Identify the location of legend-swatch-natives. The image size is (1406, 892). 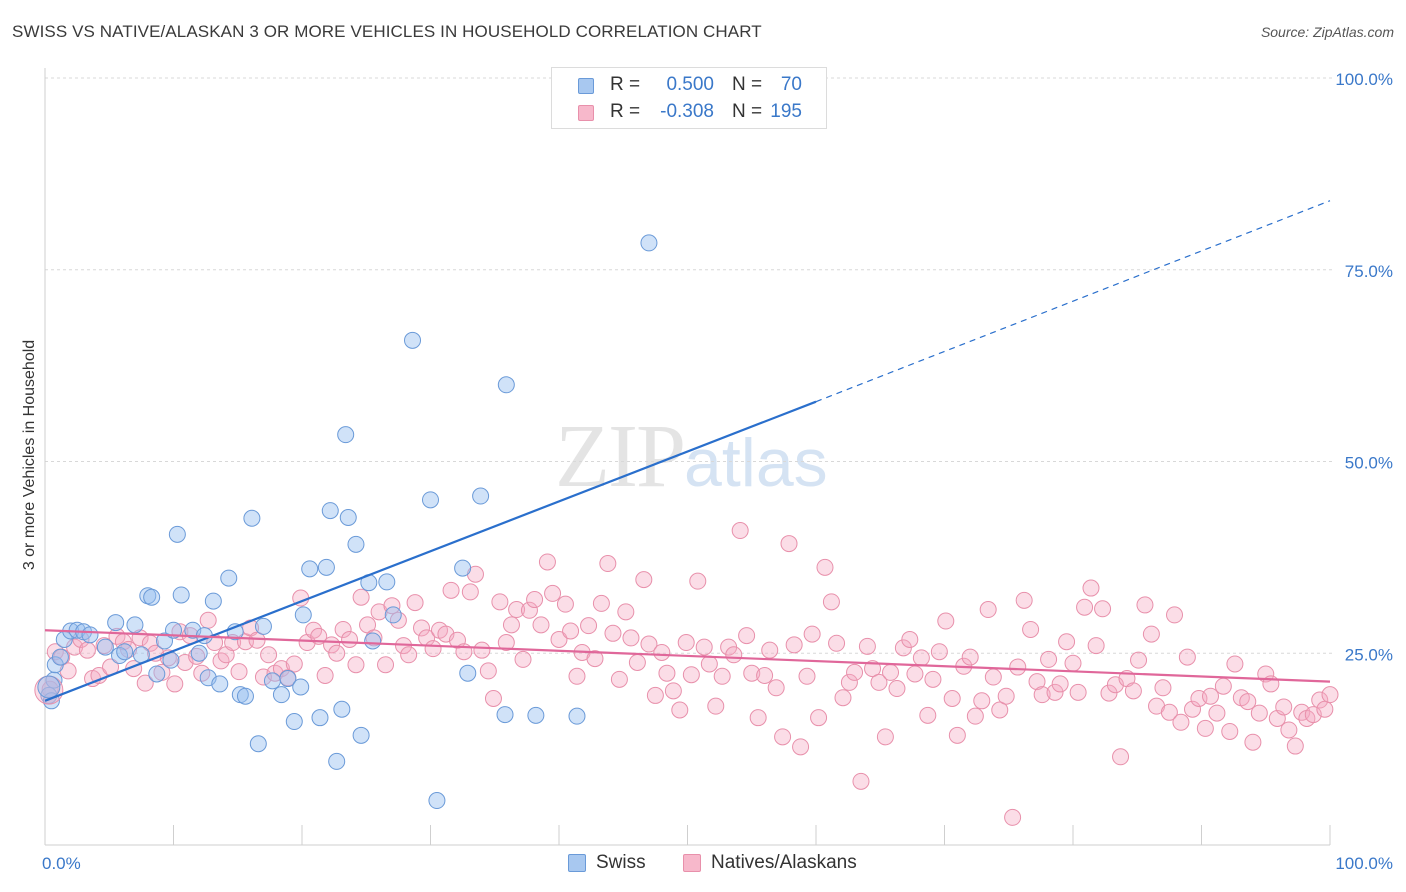
(692, 863).